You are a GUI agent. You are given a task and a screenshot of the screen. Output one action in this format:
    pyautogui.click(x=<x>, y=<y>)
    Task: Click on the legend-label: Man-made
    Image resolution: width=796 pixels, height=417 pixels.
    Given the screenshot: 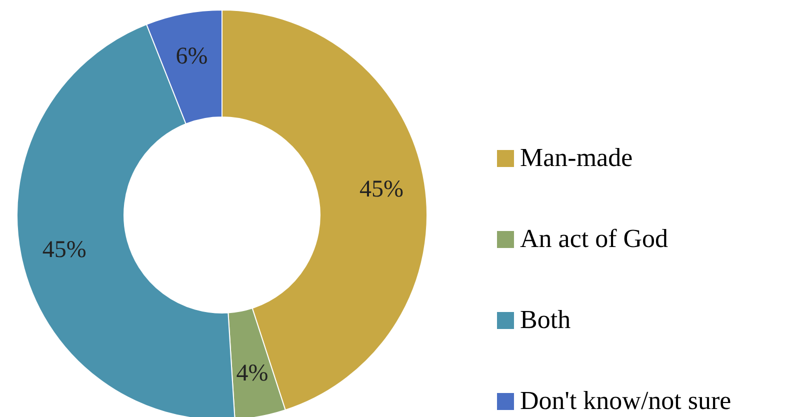 What is the action you would take?
    pyautogui.click(x=576, y=158)
    